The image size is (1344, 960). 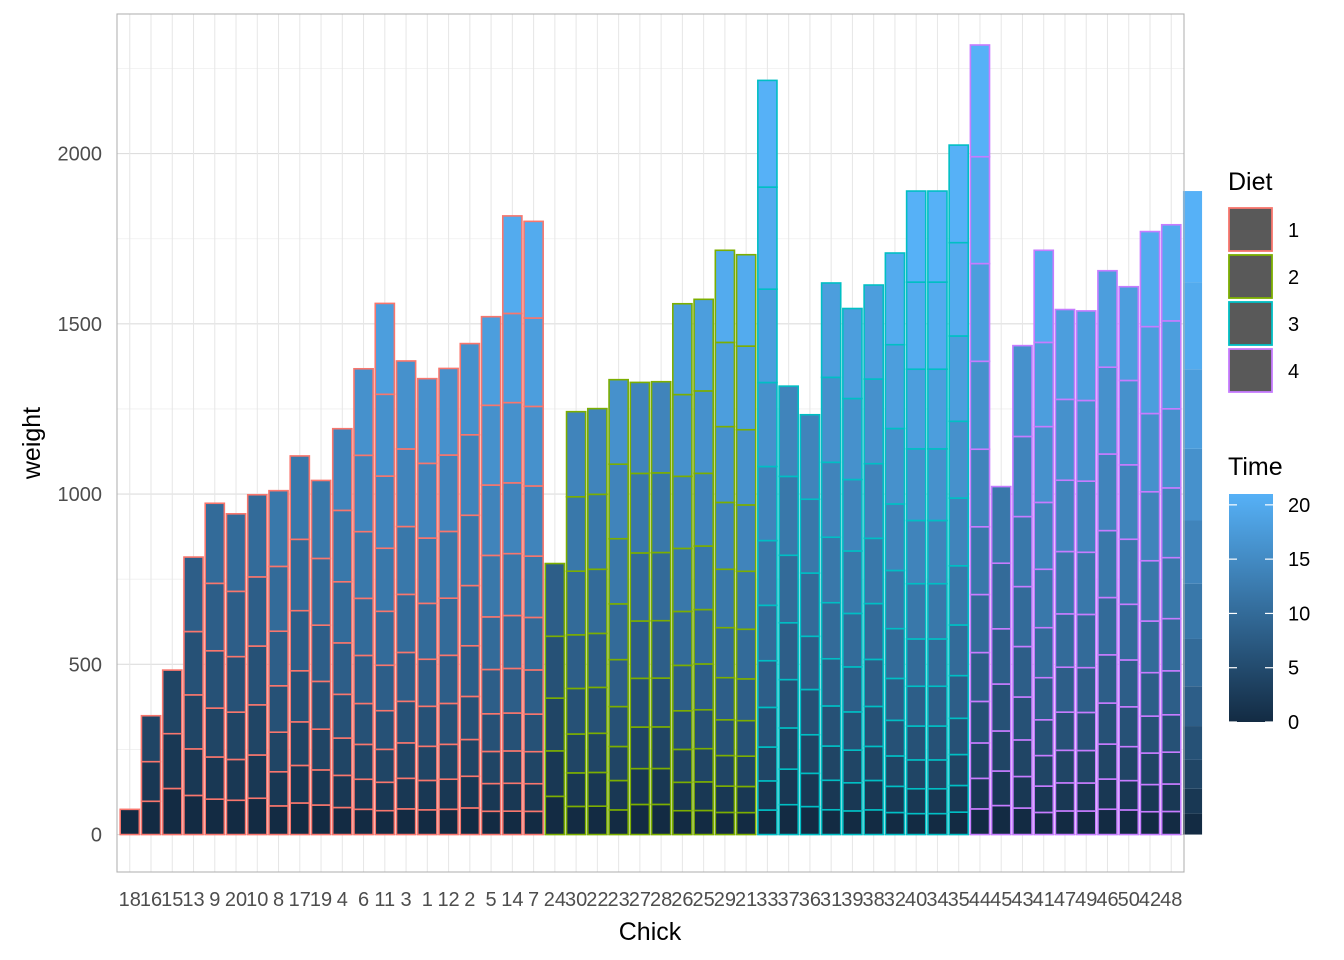 I want to click on x-tick-label: 22, so click(x=597, y=900).